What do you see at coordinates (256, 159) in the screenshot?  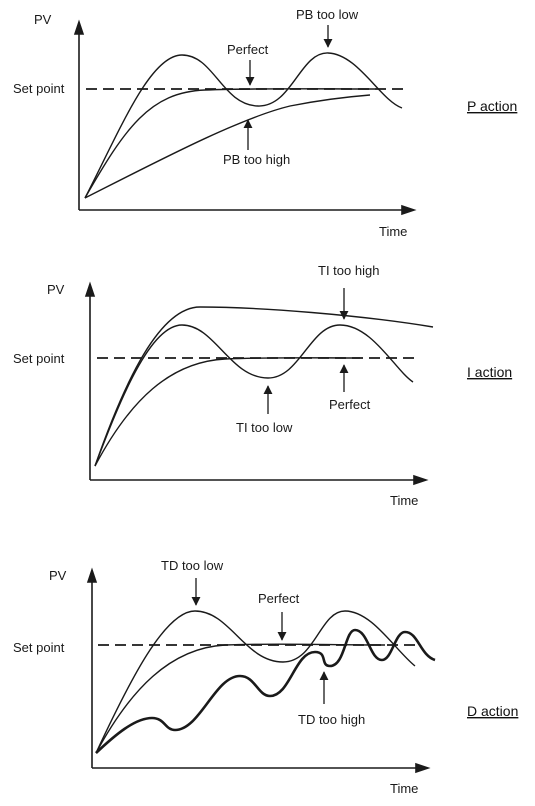 I see `label-pb-too-high: PB too high` at bounding box center [256, 159].